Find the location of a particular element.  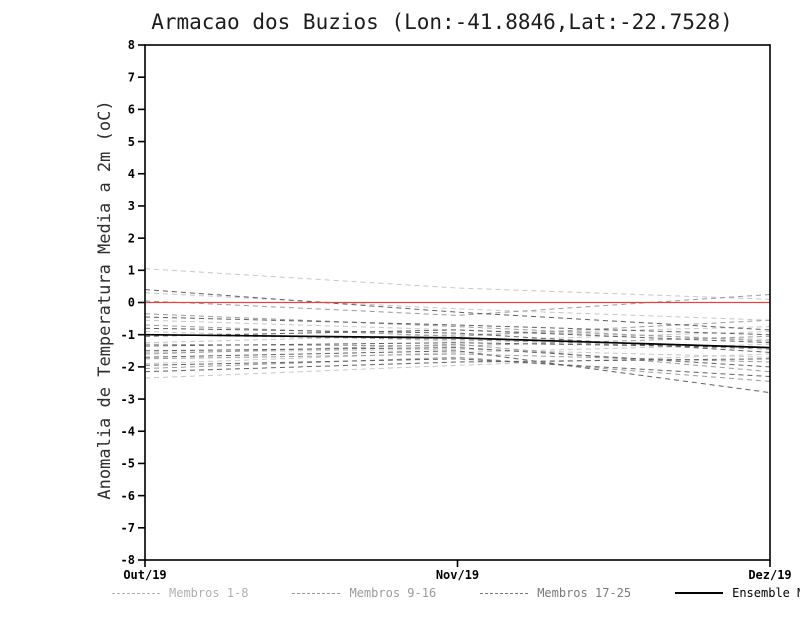

svg-text: -5 is located at coordinates (128, 464).